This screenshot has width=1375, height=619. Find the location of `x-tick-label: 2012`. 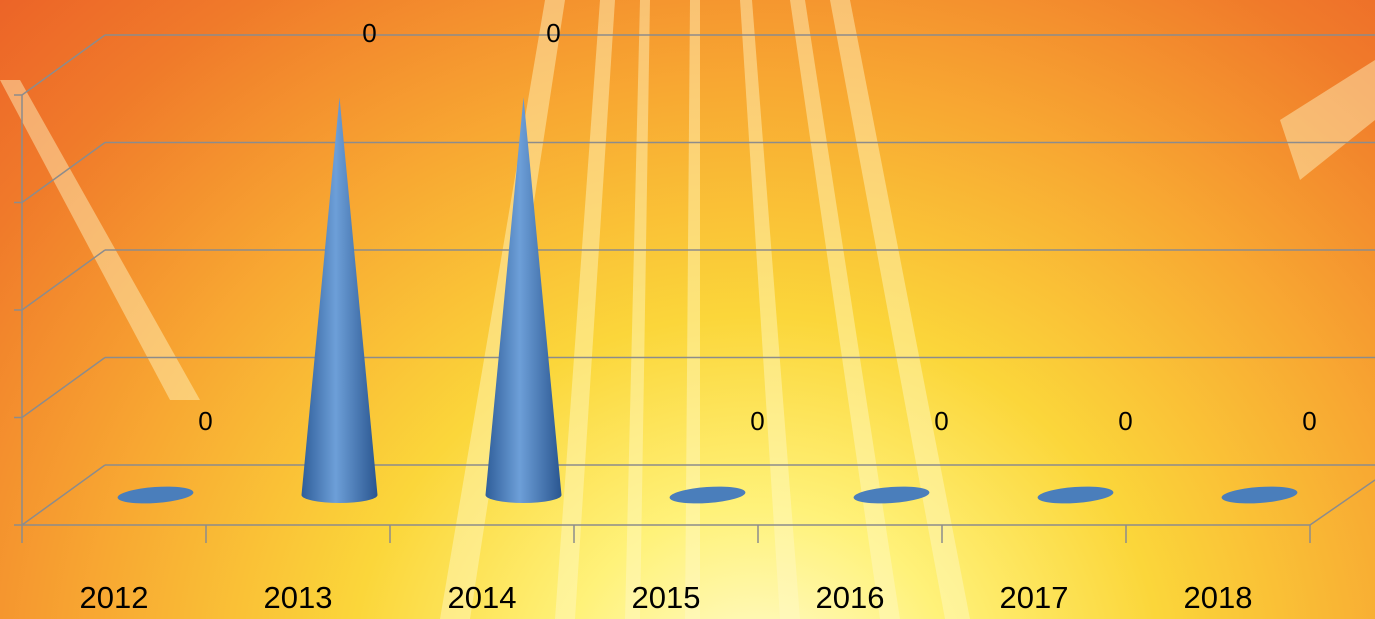

x-tick-label: 2012 is located at coordinates (114, 597).